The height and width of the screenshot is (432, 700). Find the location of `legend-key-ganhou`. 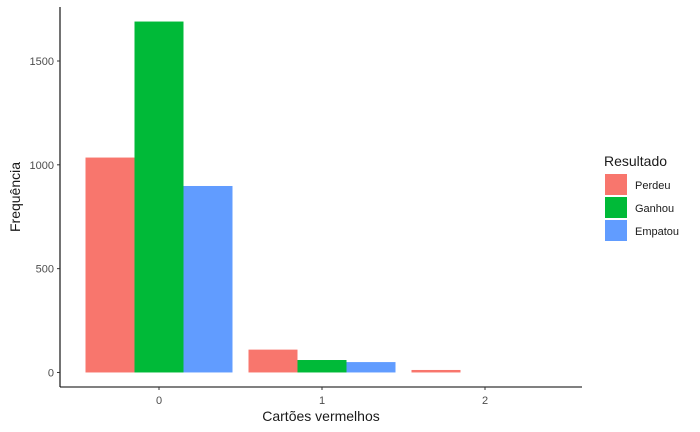

legend-key-ganhou is located at coordinates (616, 207).